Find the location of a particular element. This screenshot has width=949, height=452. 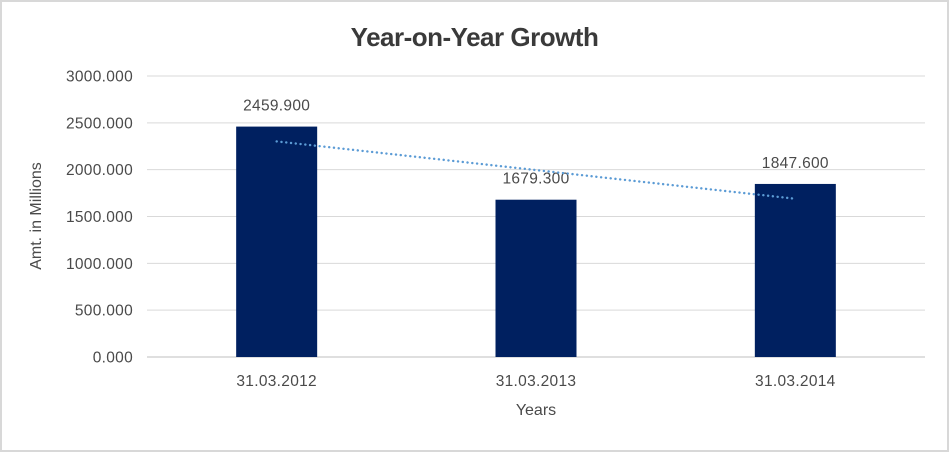

y-tick-label: 0.000 is located at coordinates (113, 358).